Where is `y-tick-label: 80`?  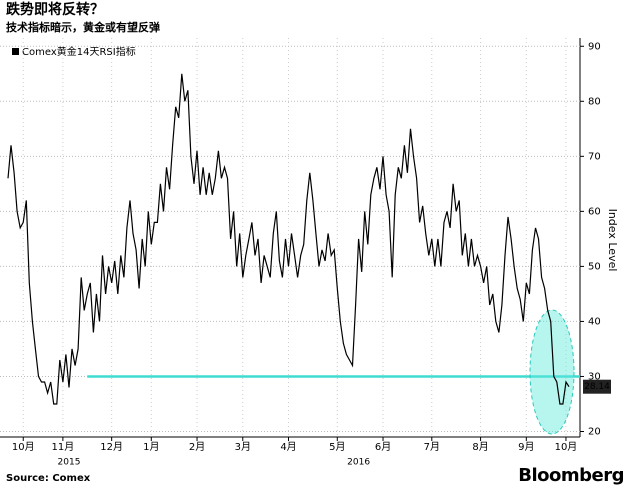 y-tick-label: 80 is located at coordinates (594, 101).